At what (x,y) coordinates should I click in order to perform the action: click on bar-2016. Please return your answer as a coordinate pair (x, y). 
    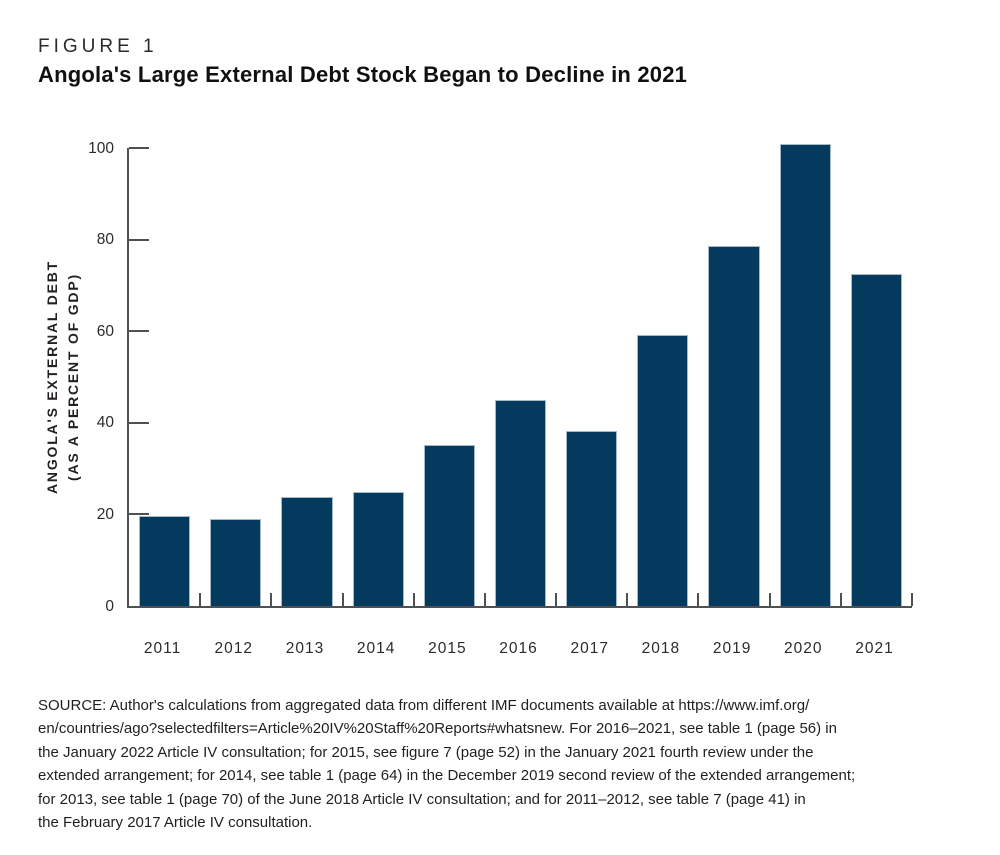
    Looking at the image, I should click on (520, 502).